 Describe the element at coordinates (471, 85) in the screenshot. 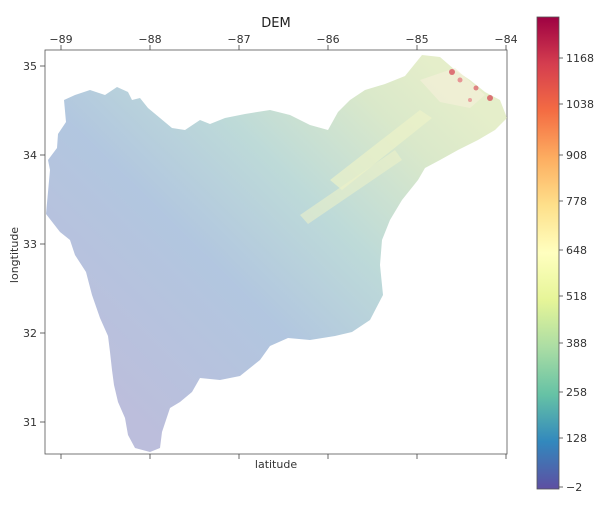

I see `peak-highlights` at that location.